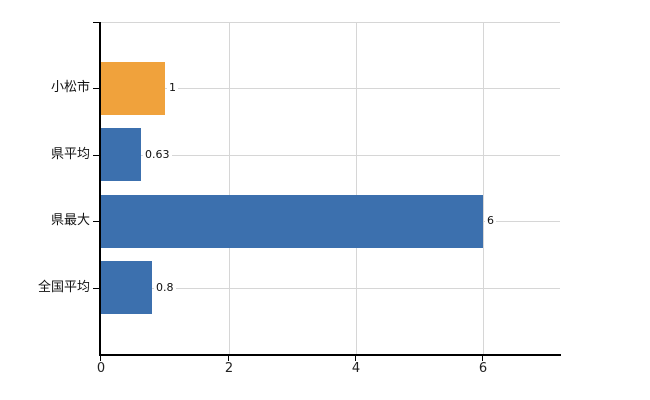 The height and width of the screenshot is (400, 650). I want to click on x-tick-label-1: 2, so click(229, 368).